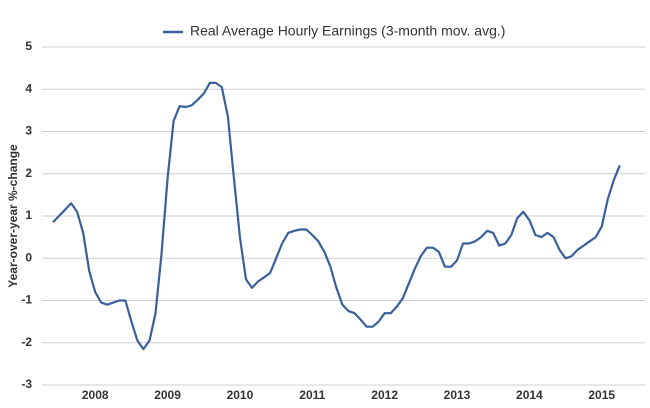 The width and height of the screenshot is (650, 408). Describe the element at coordinates (312, 395) in the screenshot. I see `x-tick-label: 2011` at that location.